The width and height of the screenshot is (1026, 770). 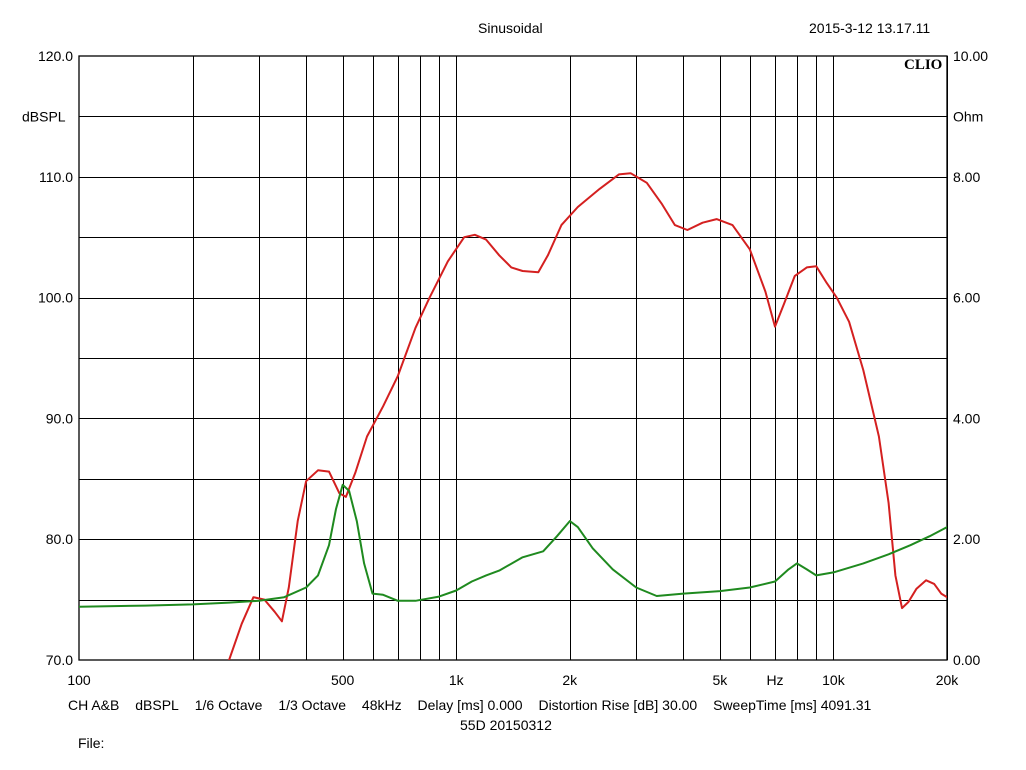 I want to click on y-left-tick-label: 70.0, so click(x=59, y=660).